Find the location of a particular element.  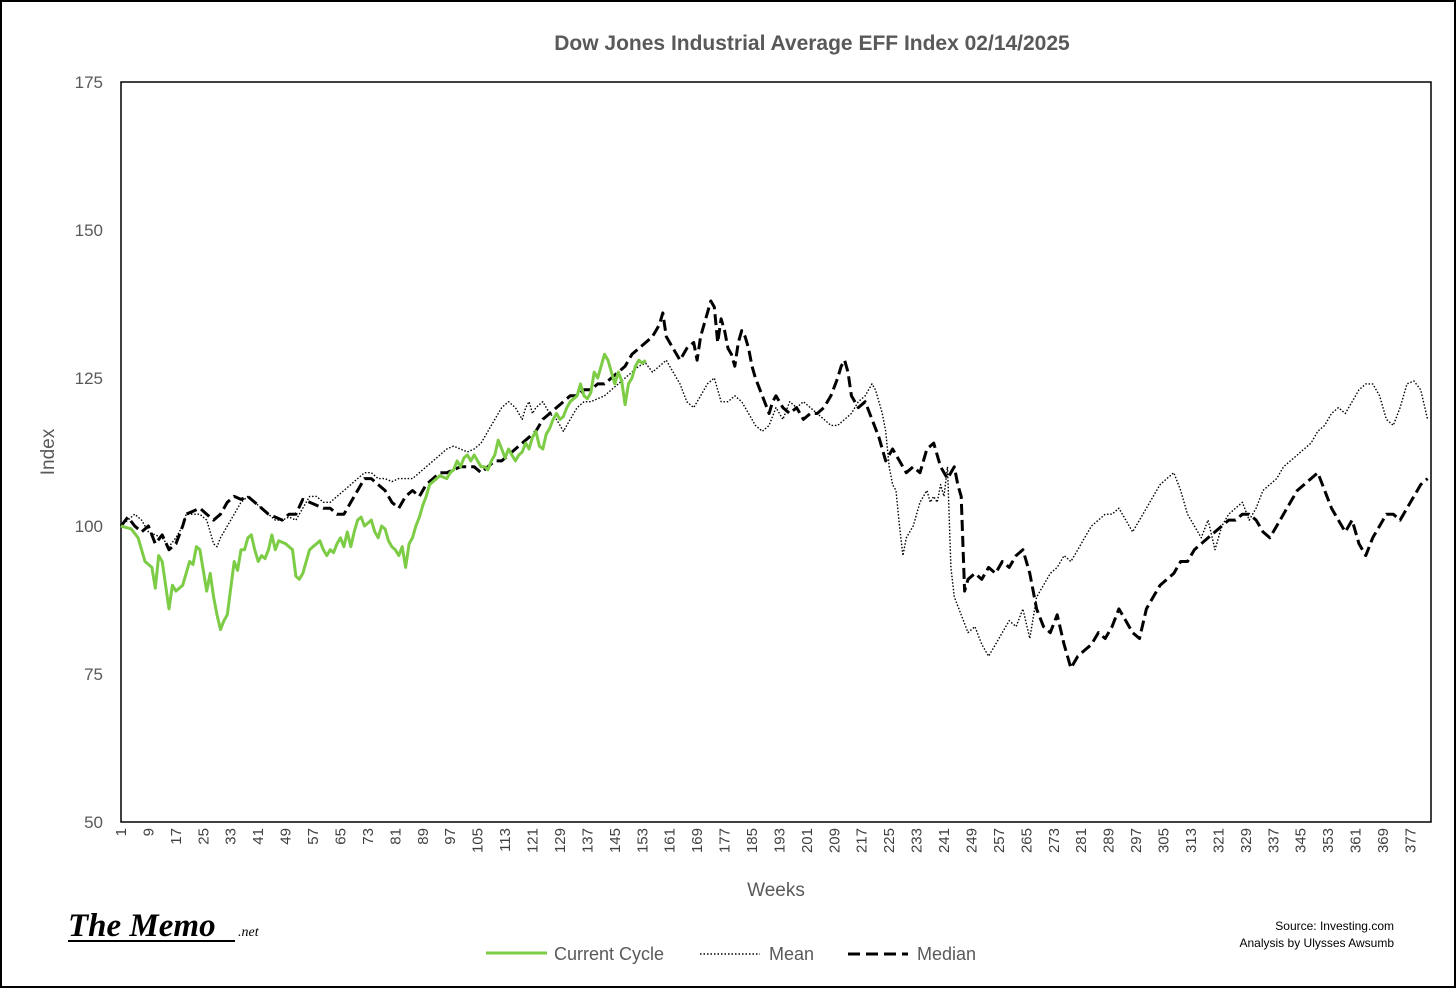

x-tick-label: 41 is located at coordinates (258, 836).